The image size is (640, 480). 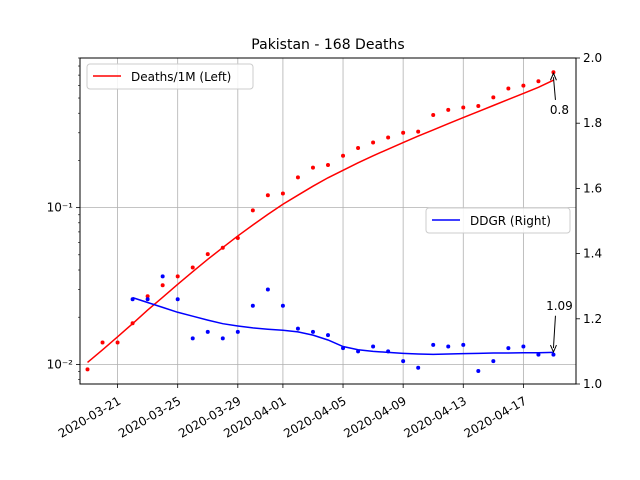 I want to click on ddgr-points-layer, so click(x=343, y=323).